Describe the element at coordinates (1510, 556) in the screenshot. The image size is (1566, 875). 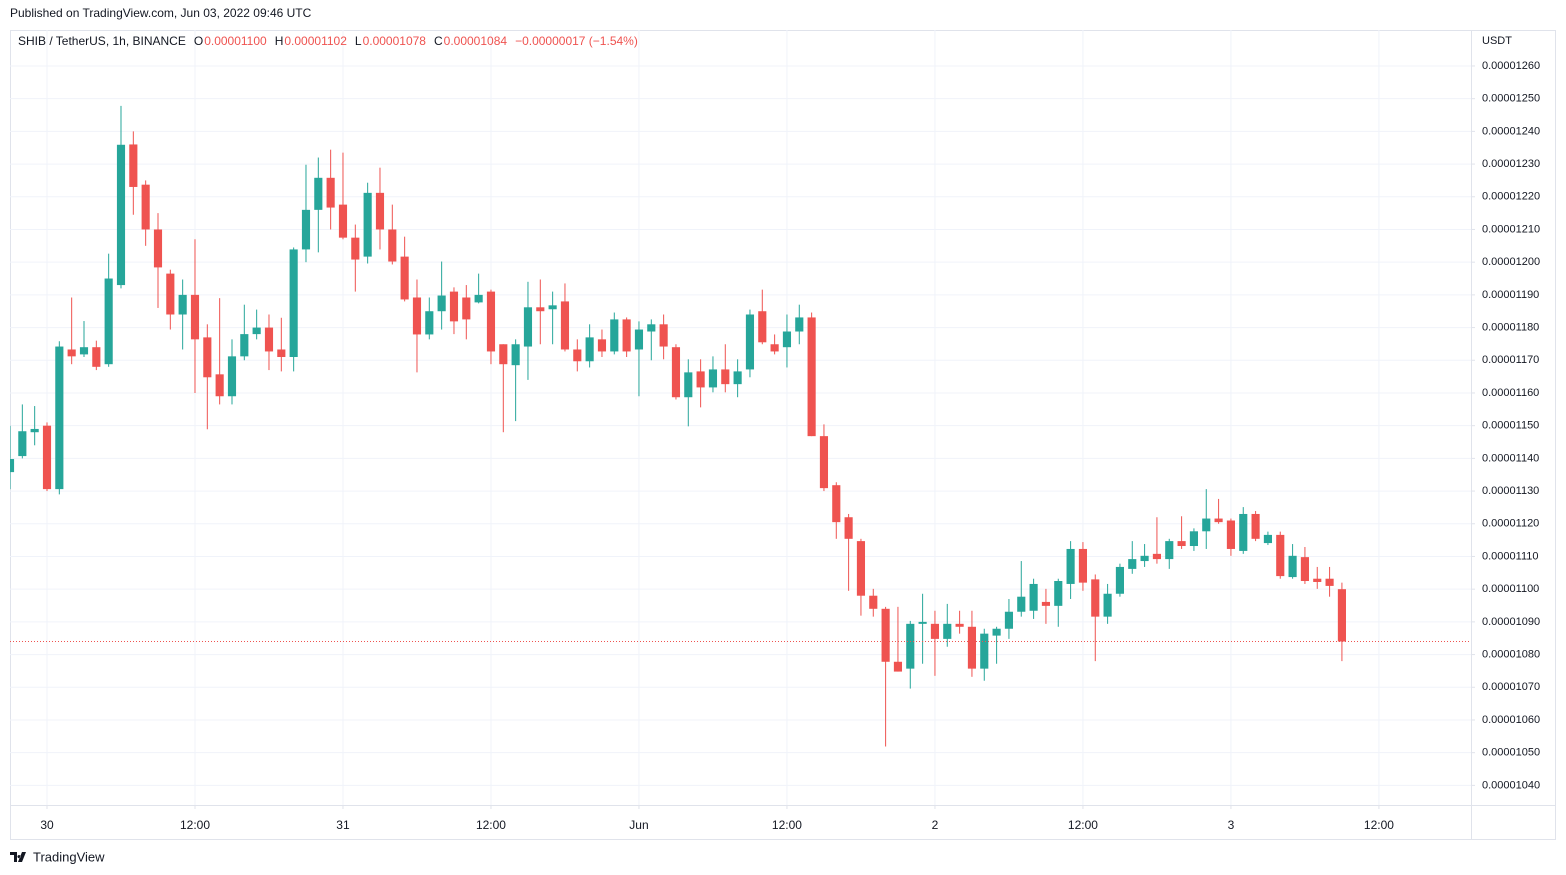
I see `y-tick-label: 0.00001110` at that location.